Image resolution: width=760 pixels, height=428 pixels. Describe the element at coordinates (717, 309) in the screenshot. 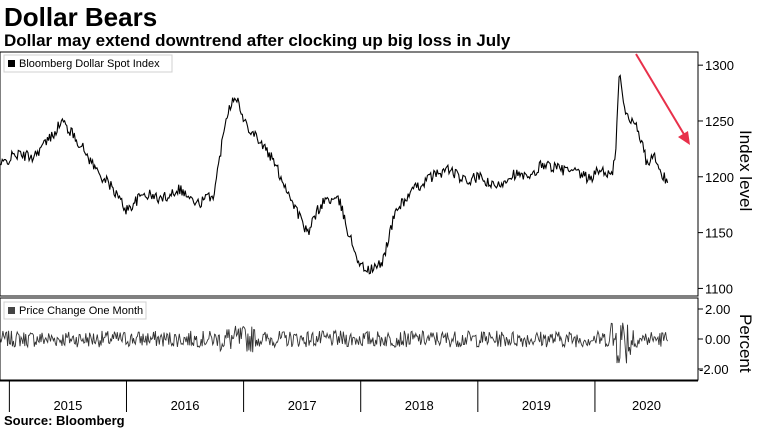

I see `y-tick-label-bottom: 2.00` at that location.